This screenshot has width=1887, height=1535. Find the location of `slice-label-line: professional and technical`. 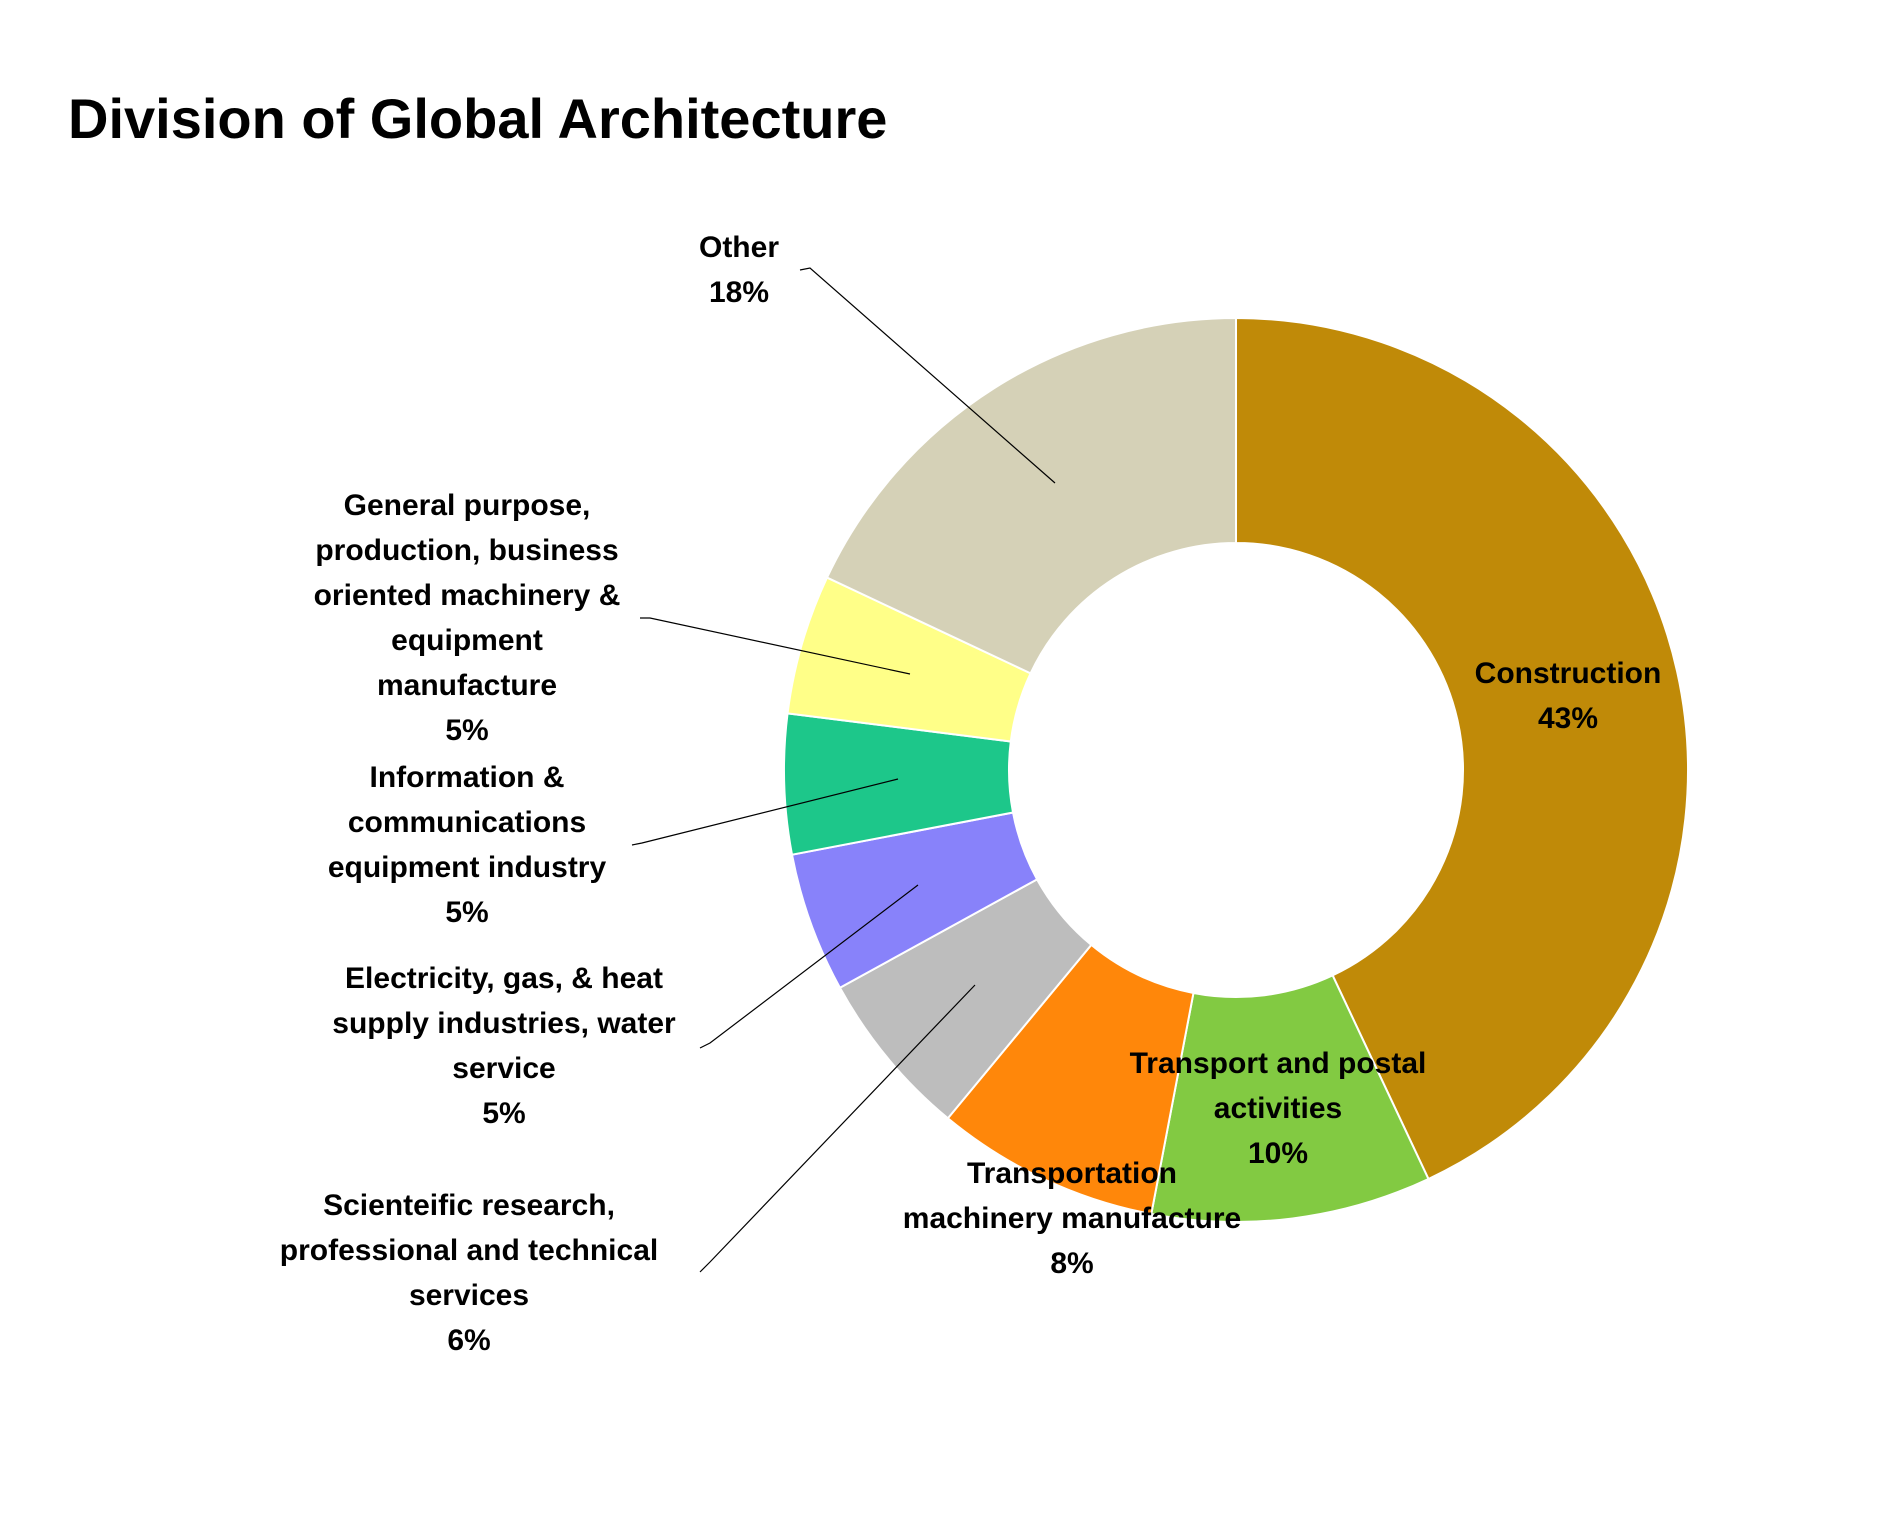

slice-label-line: professional and technical is located at coordinates (469, 1250).